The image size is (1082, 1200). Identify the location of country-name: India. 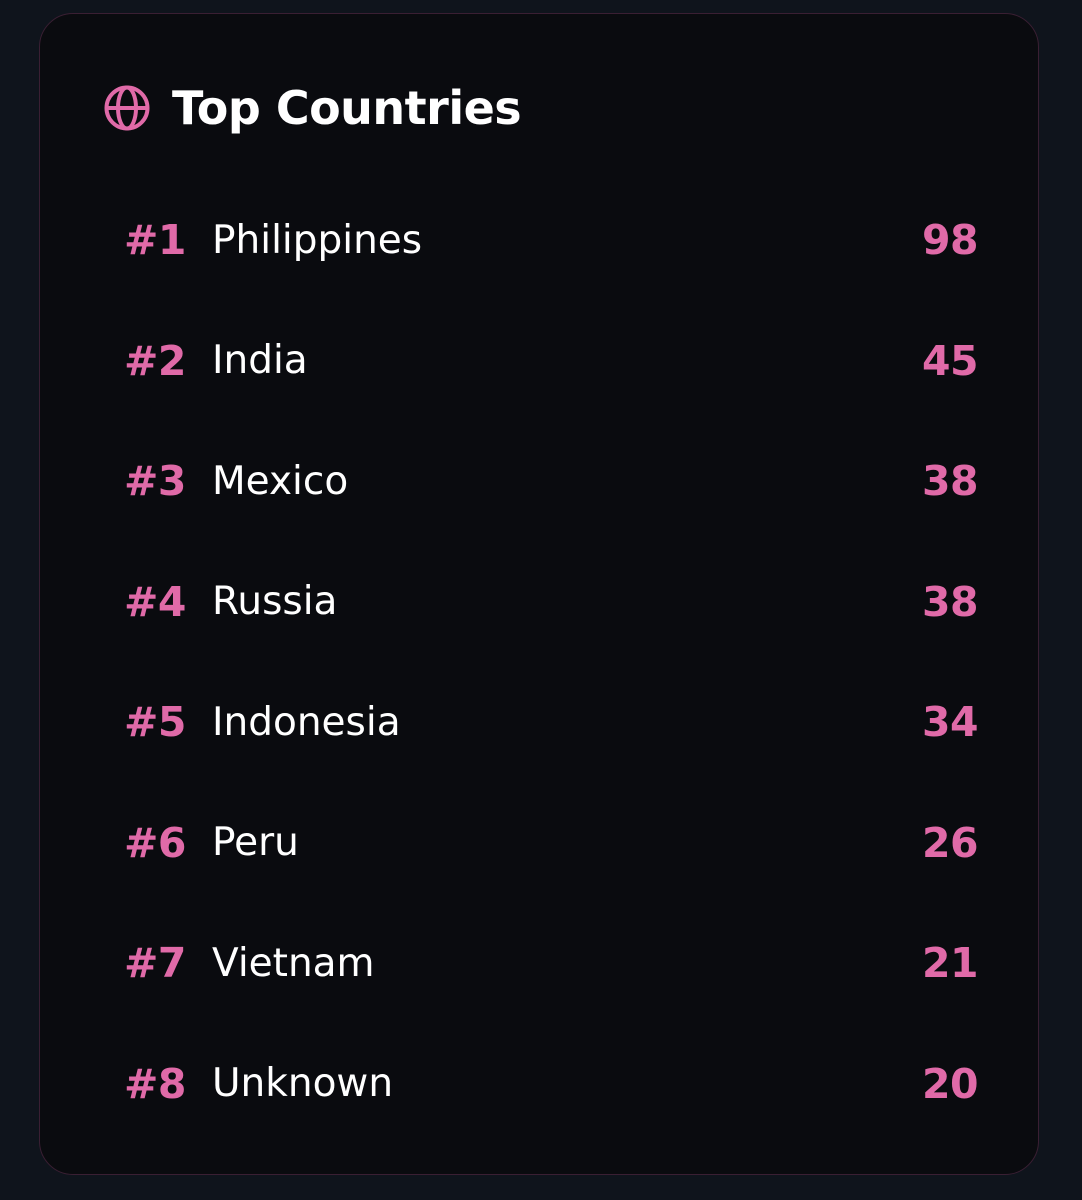
(260, 361).